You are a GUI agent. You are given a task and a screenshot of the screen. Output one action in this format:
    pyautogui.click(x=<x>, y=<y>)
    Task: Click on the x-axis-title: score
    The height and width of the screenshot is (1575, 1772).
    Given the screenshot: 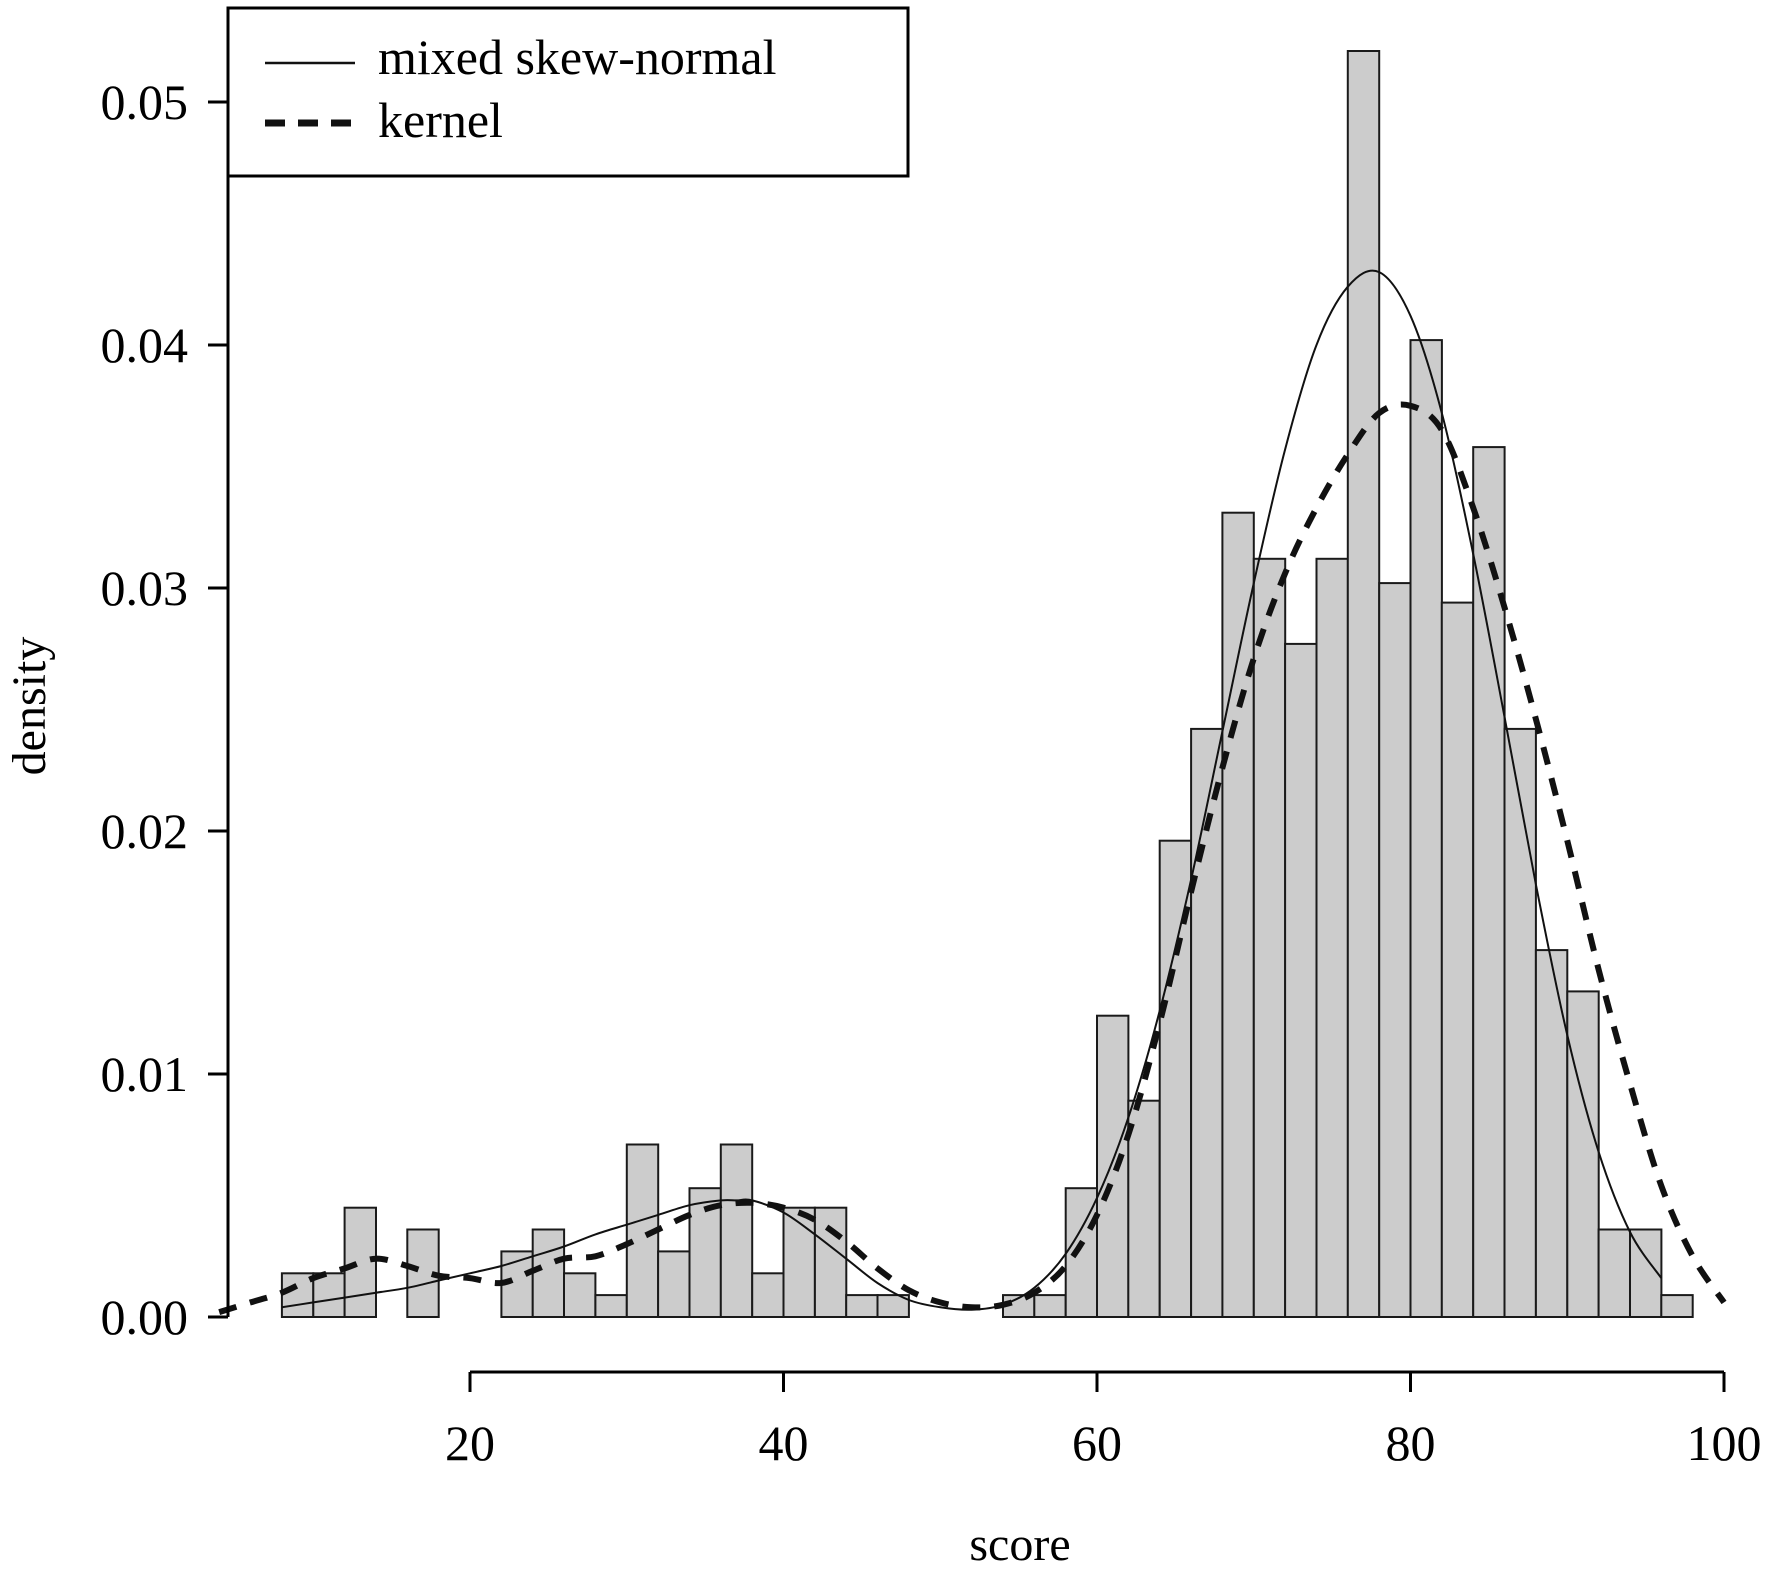 What is the action you would take?
    pyautogui.click(x=1019, y=1544)
    